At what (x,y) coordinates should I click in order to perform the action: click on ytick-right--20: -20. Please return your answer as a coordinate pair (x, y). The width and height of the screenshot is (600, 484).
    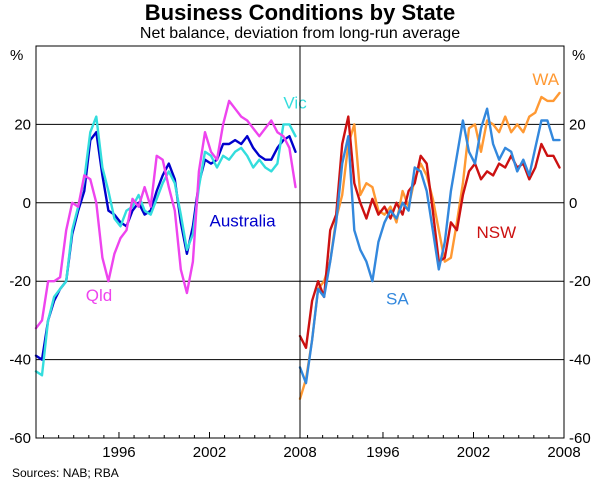
    Looking at the image, I should click on (580, 281).